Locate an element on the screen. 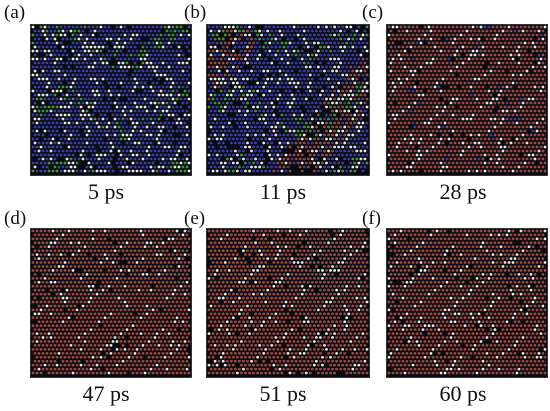 The width and height of the screenshot is (550, 411). time-caption: 47 ps is located at coordinates (106, 393).